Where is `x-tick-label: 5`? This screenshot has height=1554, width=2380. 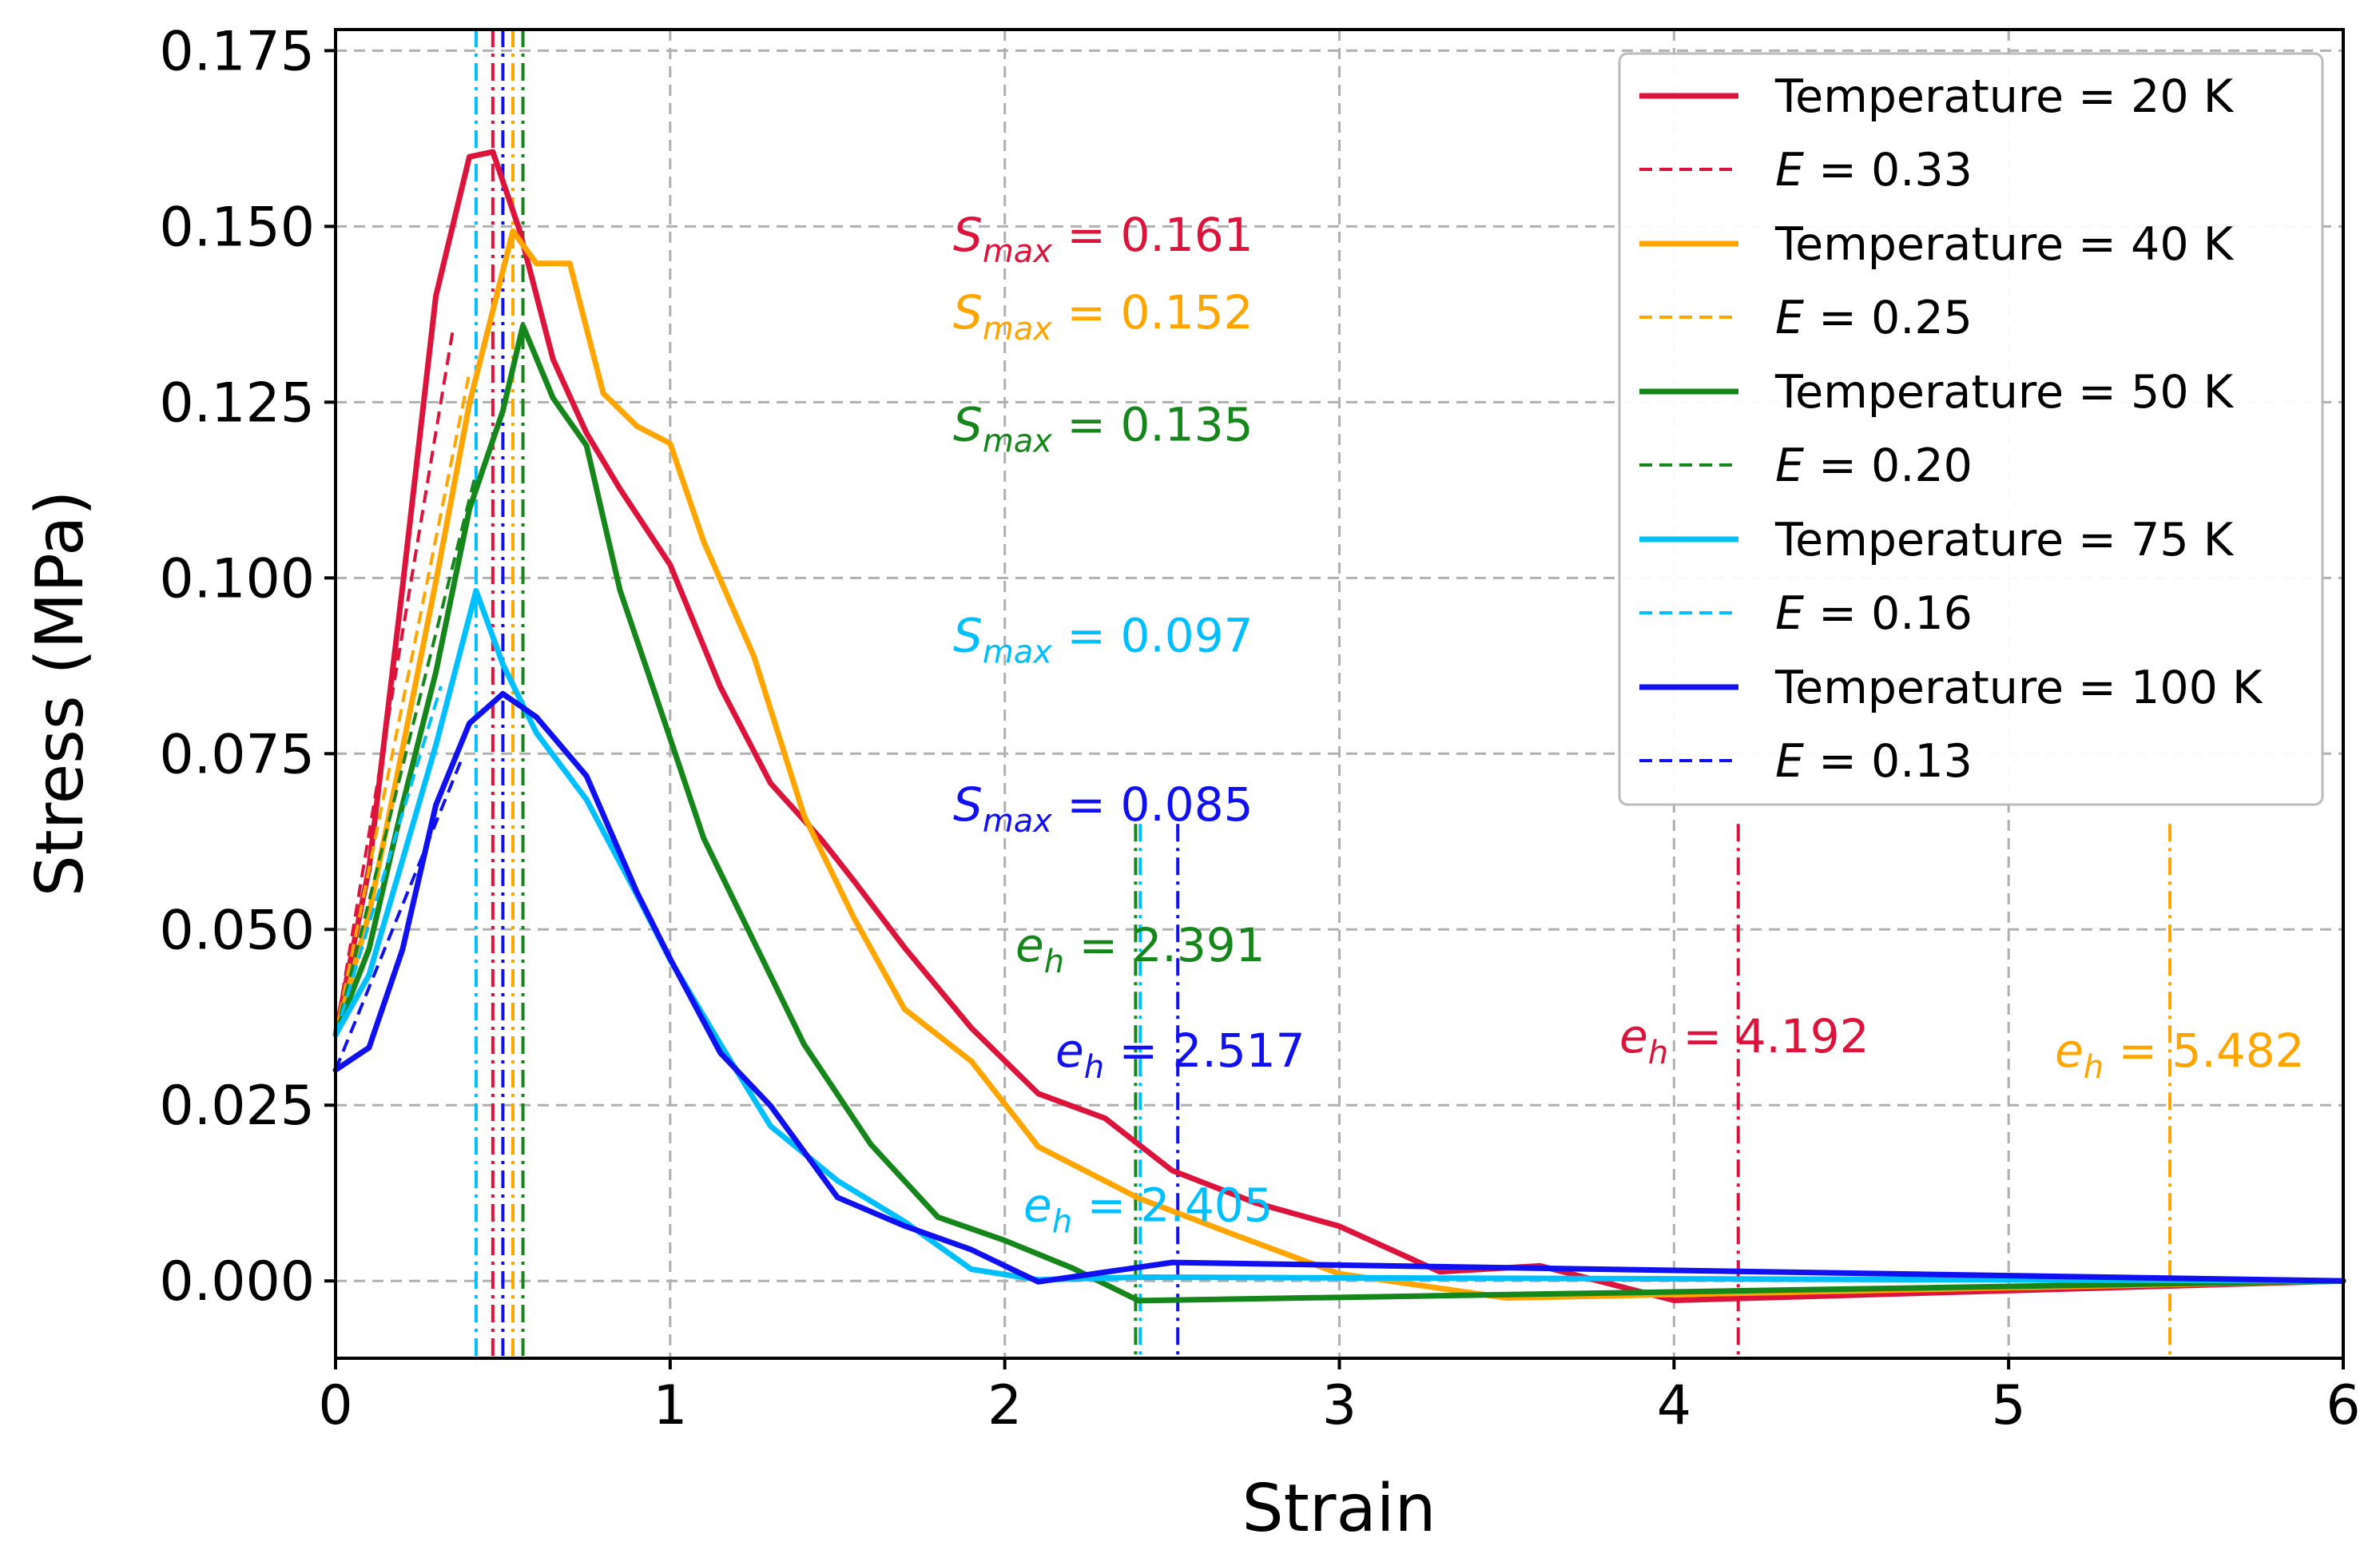
x-tick-label: 5 is located at coordinates (2009, 1405).